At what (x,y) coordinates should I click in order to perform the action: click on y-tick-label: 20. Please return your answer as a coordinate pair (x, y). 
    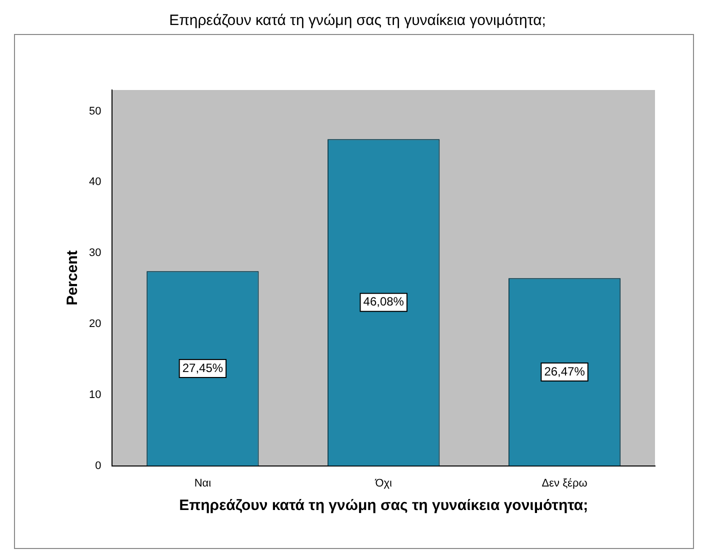
    Looking at the image, I should click on (95, 324).